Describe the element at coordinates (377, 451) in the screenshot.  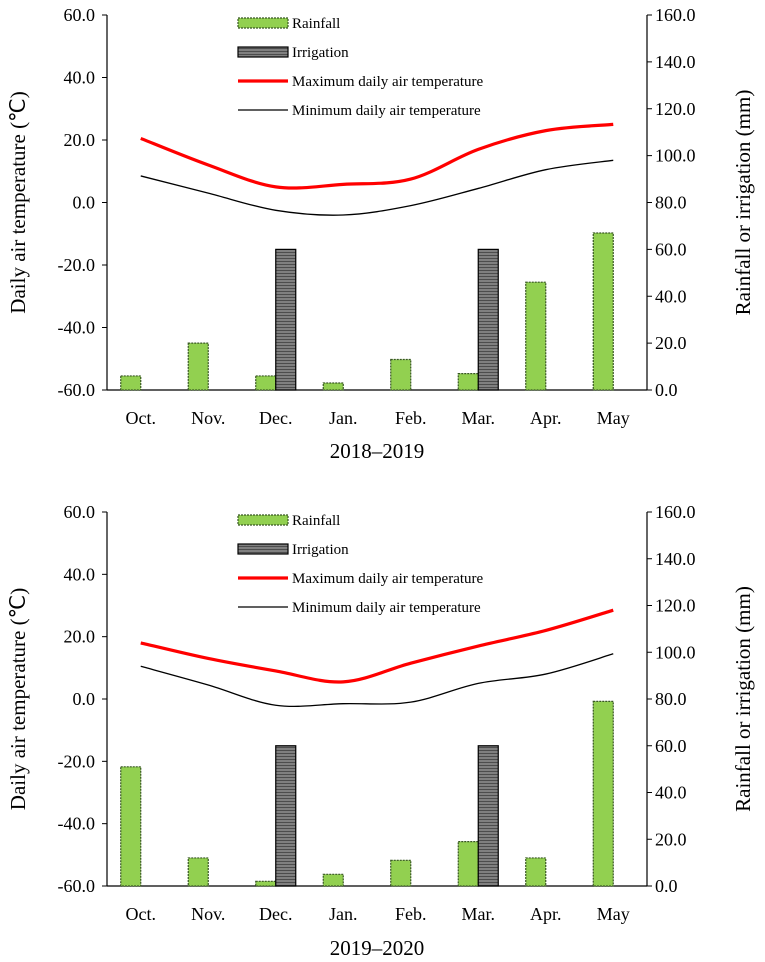
I see `panel-subtitle: 2018–2019` at that location.